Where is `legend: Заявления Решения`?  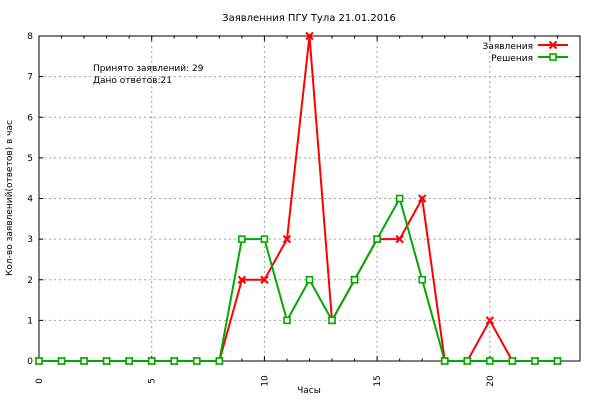
legend: Заявления Решения is located at coordinates (525, 52).